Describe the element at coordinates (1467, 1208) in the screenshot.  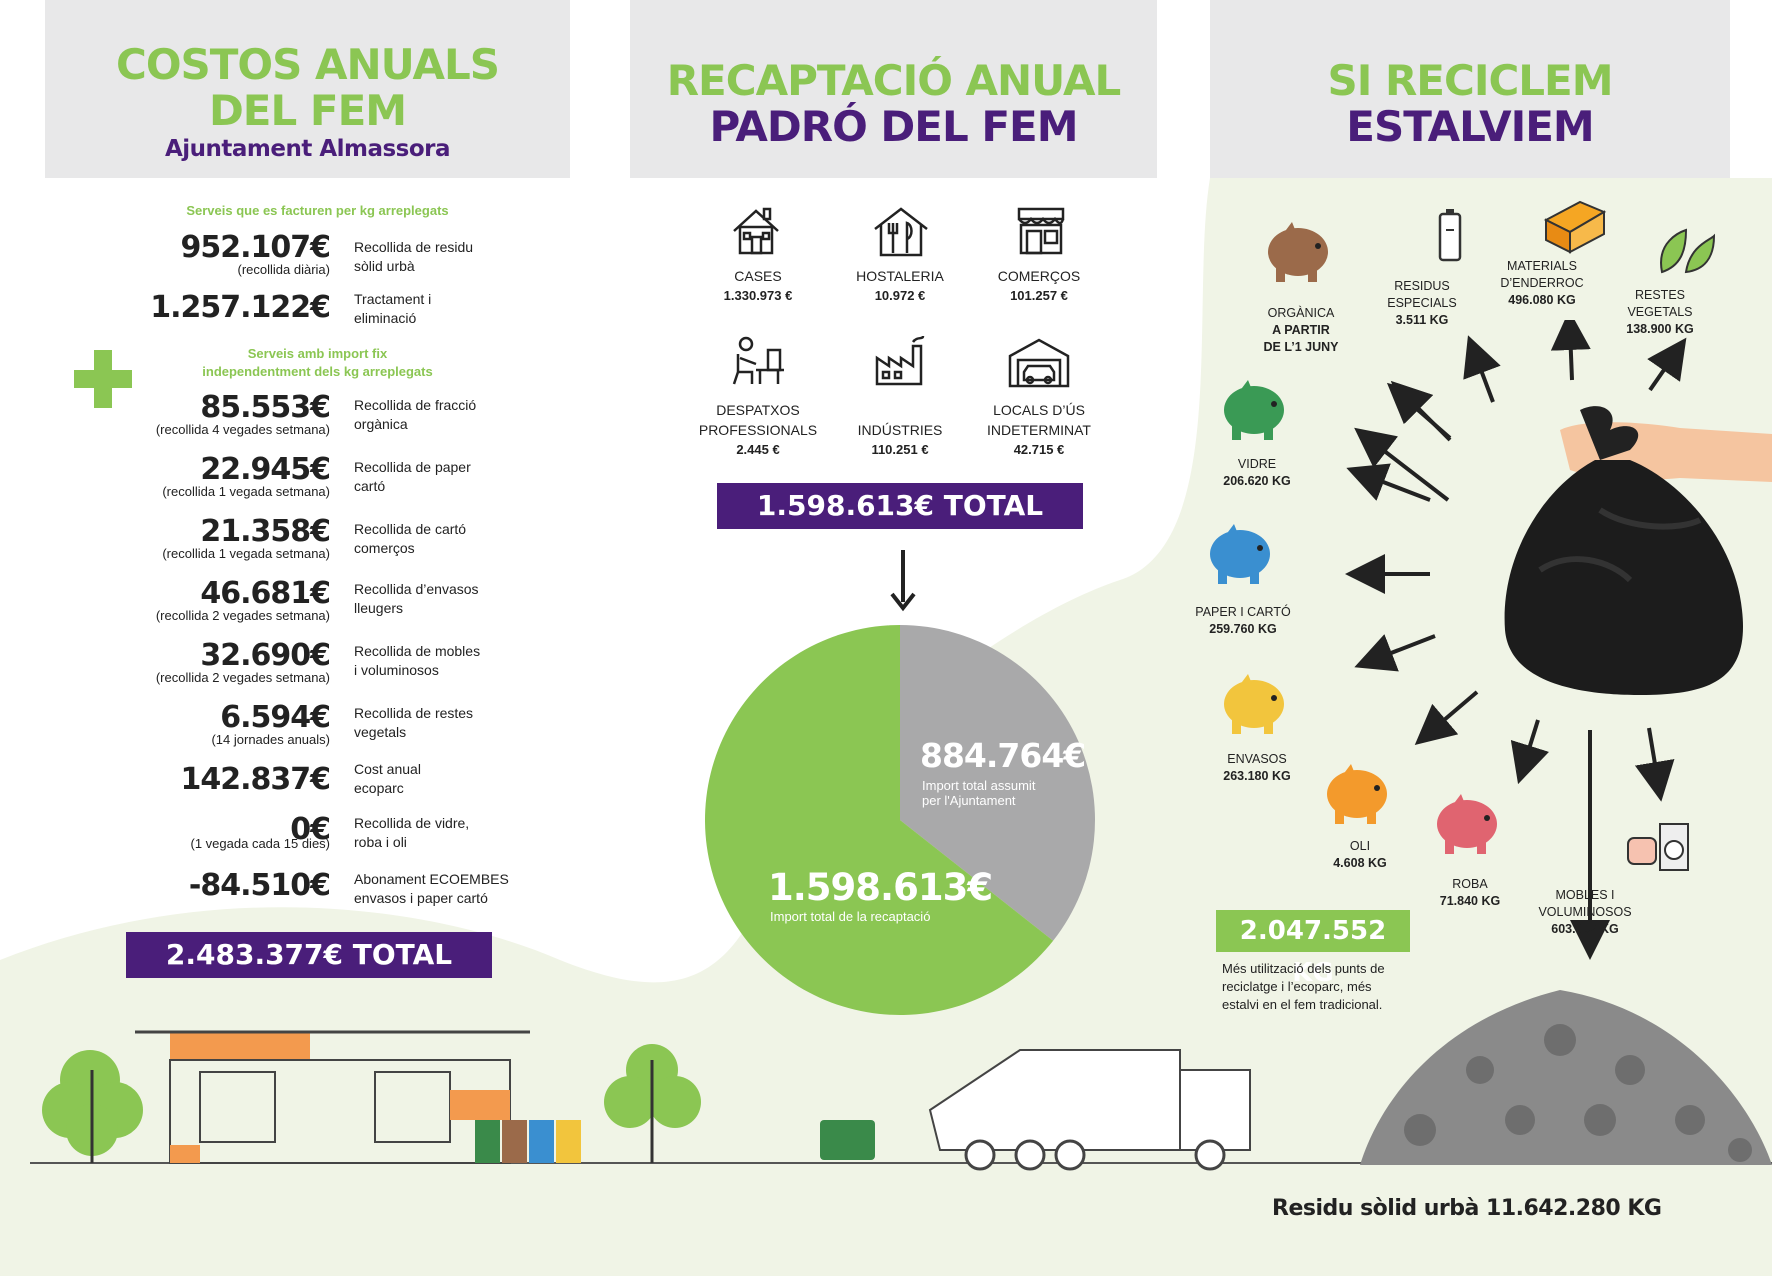
I see `msw-total: Residu sòlid urbà 11.642.280 KG` at that location.